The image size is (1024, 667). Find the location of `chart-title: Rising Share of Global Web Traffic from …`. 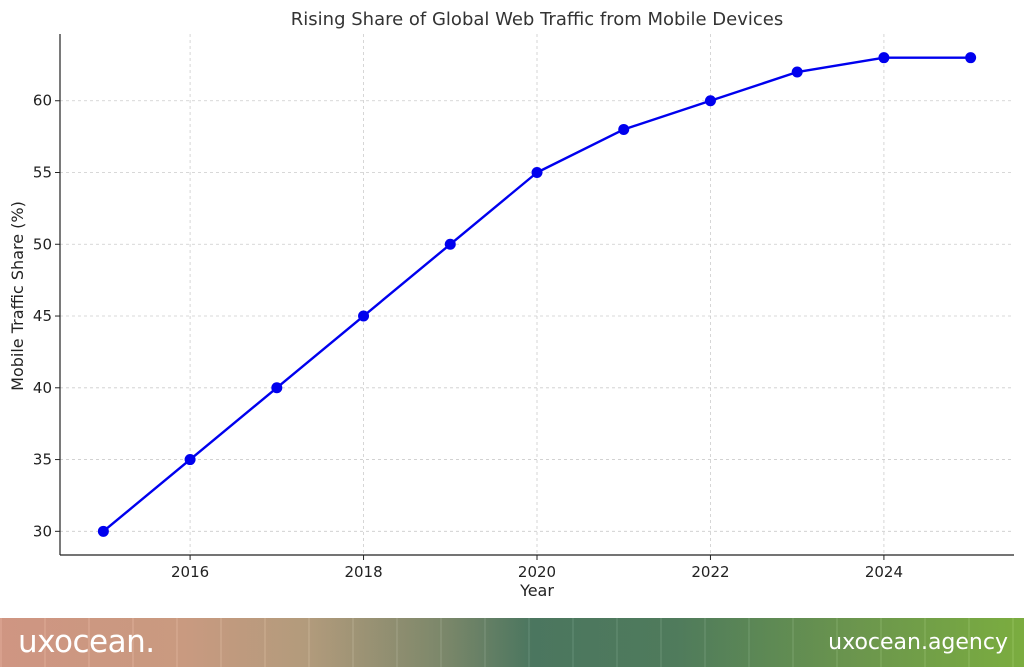

chart-title: Rising Share of Global Web Traffic from … is located at coordinates (537, 19).